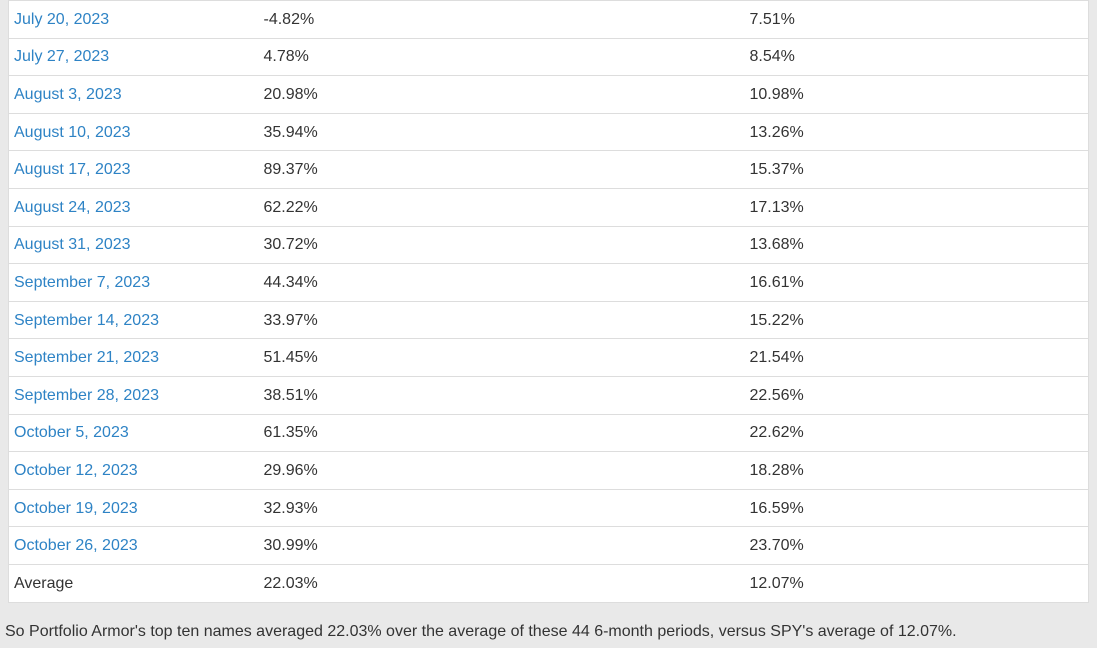  I want to click on portfolio-return-cell: 30.72%, so click(501, 245).